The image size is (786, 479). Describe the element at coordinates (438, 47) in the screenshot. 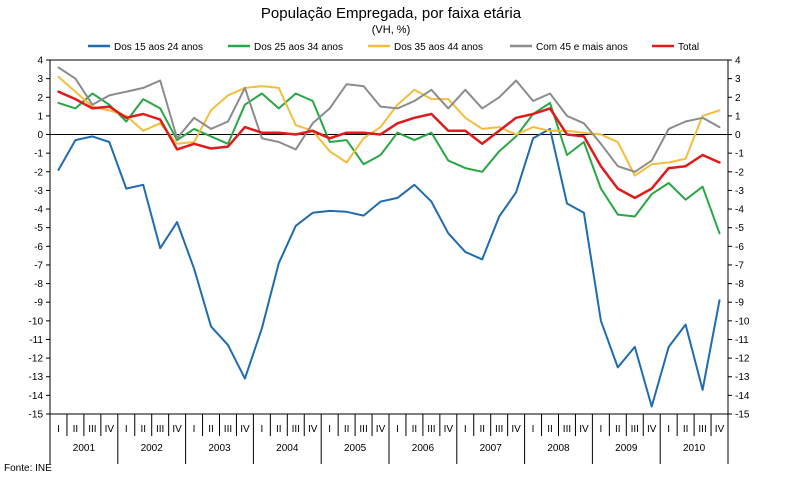

I see `legend-label: Dos 35 aos 44 anos` at that location.